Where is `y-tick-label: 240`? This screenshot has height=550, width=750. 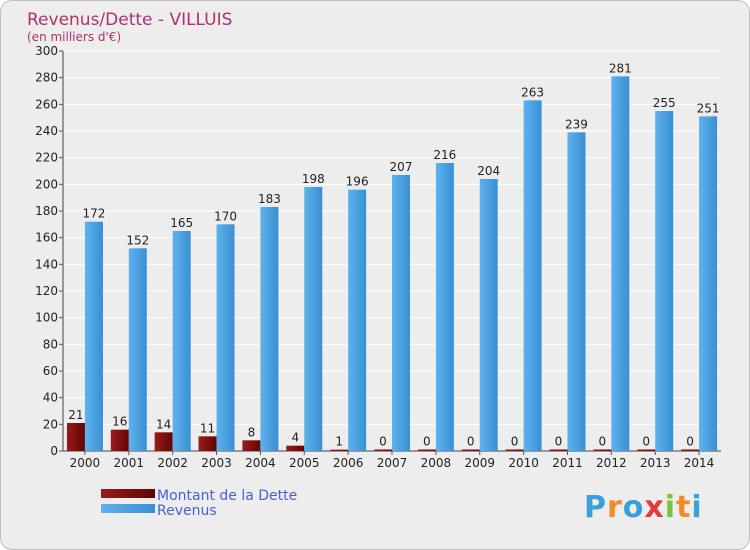 y-tick-label: 240 is located at coordinates (46, 131).